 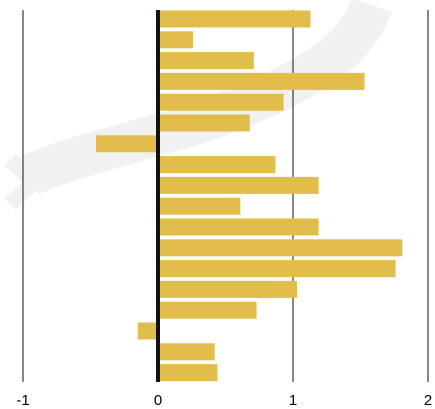 What do you see at coordinates (22, 400) in the screenshot?
I see `x-tick-label: -1` at bounding box center [22, 400].